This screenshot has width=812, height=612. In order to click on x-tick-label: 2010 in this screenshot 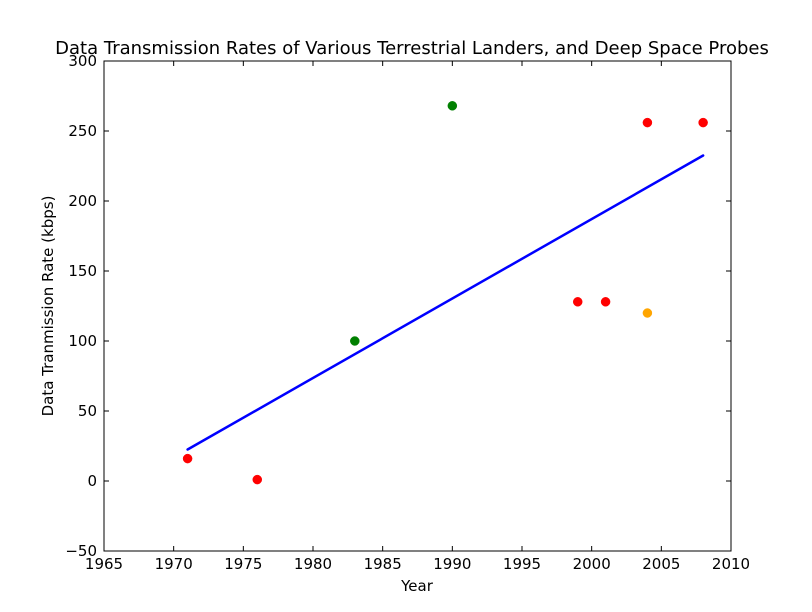, I will do `click(731, 564)`.